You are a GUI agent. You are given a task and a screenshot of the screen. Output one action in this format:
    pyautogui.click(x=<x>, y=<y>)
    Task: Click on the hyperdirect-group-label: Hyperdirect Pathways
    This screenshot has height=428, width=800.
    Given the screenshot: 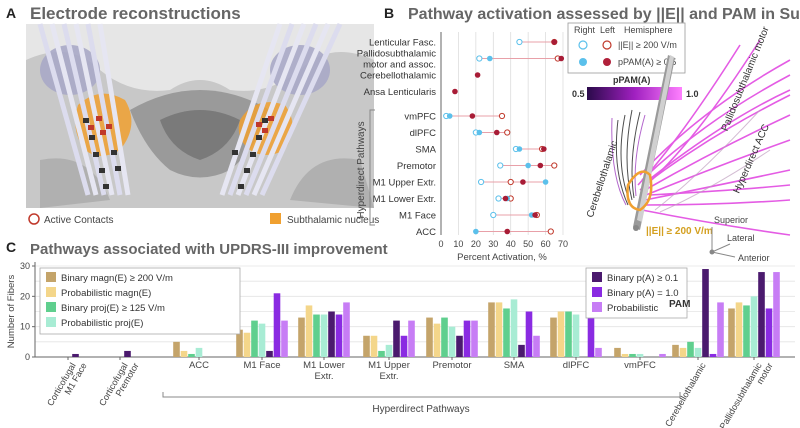 What is the action you would take?
    pyautogui.click(x=361, y=169)
    